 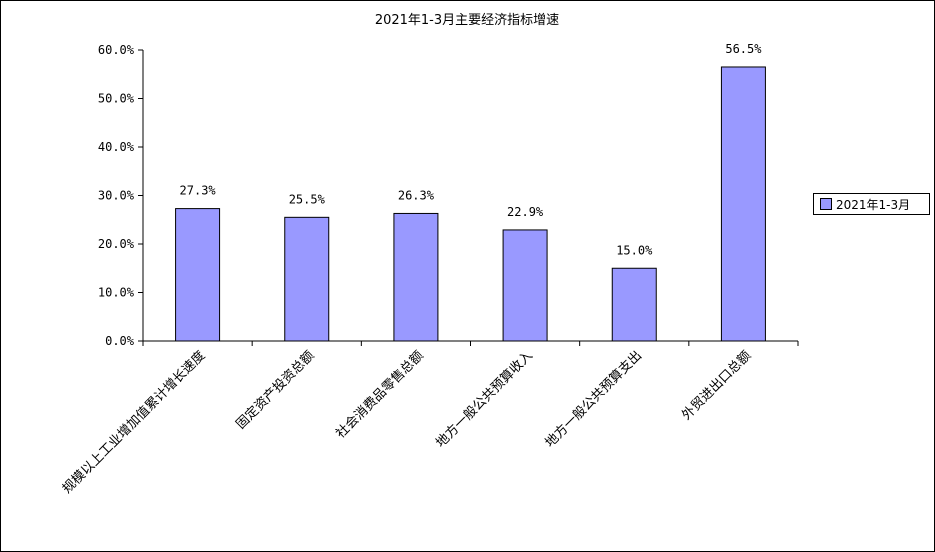 What do you see at coordinates (133, 422) in the screenshot?
I see `category-label: 规模以上工业增加值累计增长速度` at bounding box center [133, 422].